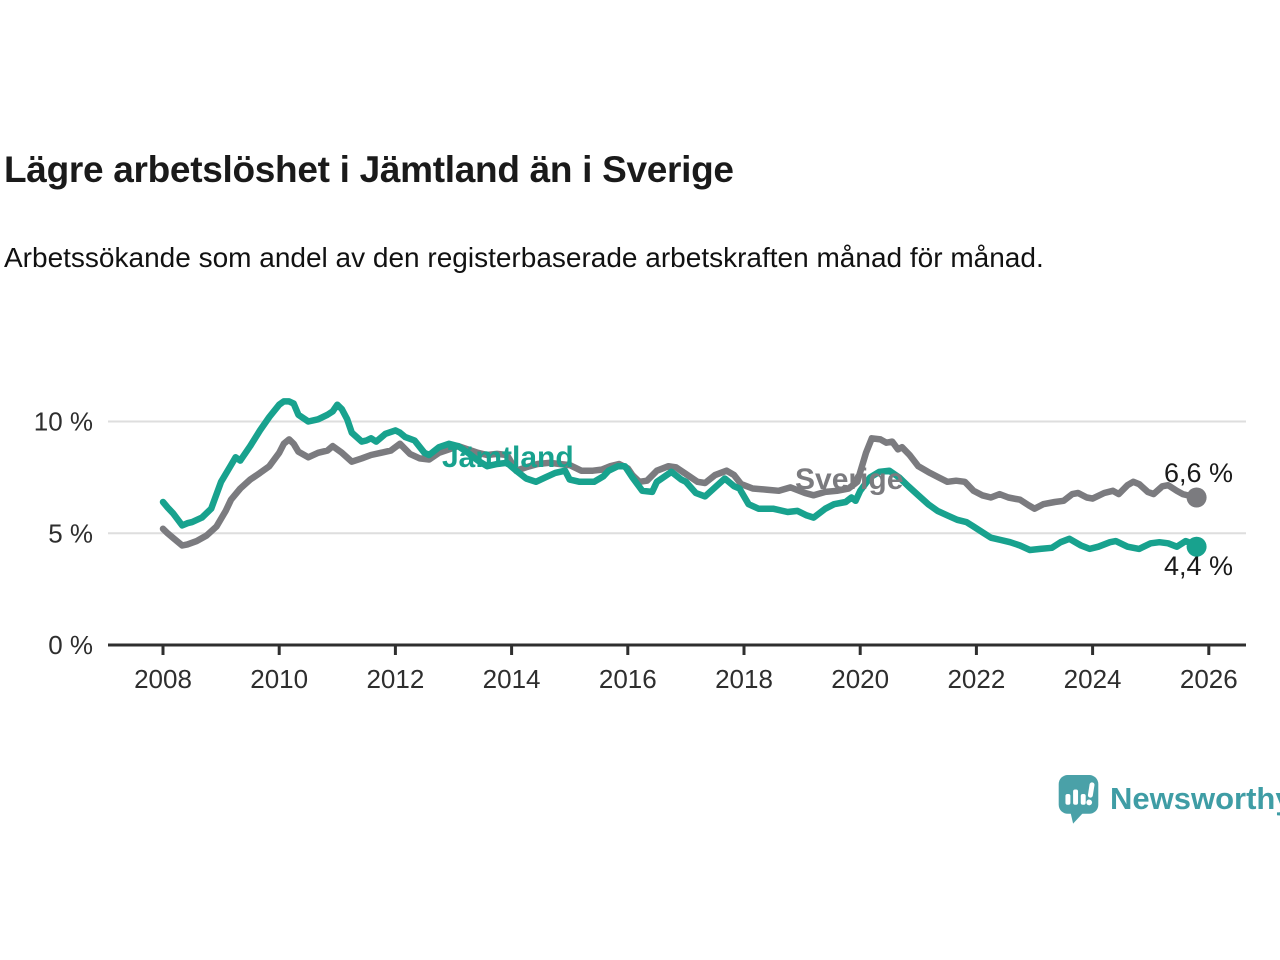  Describe the element at coordinates (1078, 799) in the screenshot. I see `newsworthy-speech-bubble-bar-chart-icon` at that location.